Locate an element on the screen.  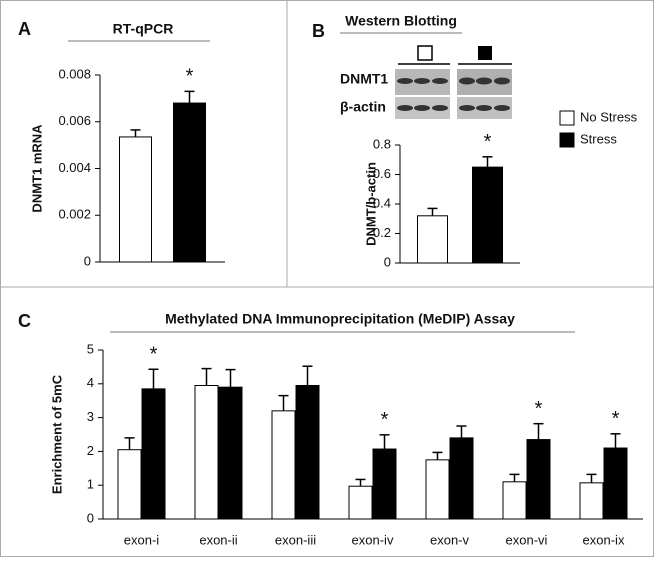
blot is located at coordinates (453, 82).